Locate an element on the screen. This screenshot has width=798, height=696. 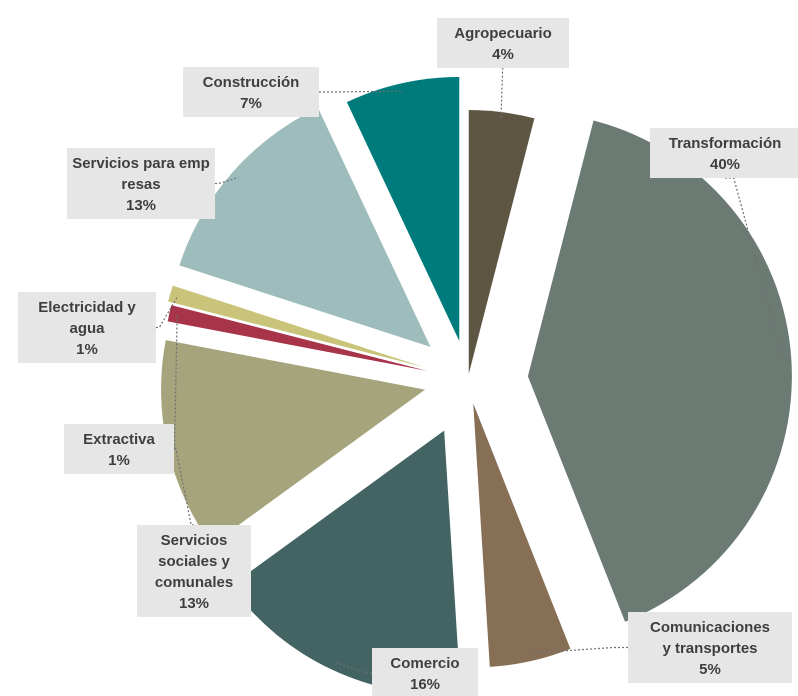
slice-value-label-2: 40% is located at coordinates (725, 164).